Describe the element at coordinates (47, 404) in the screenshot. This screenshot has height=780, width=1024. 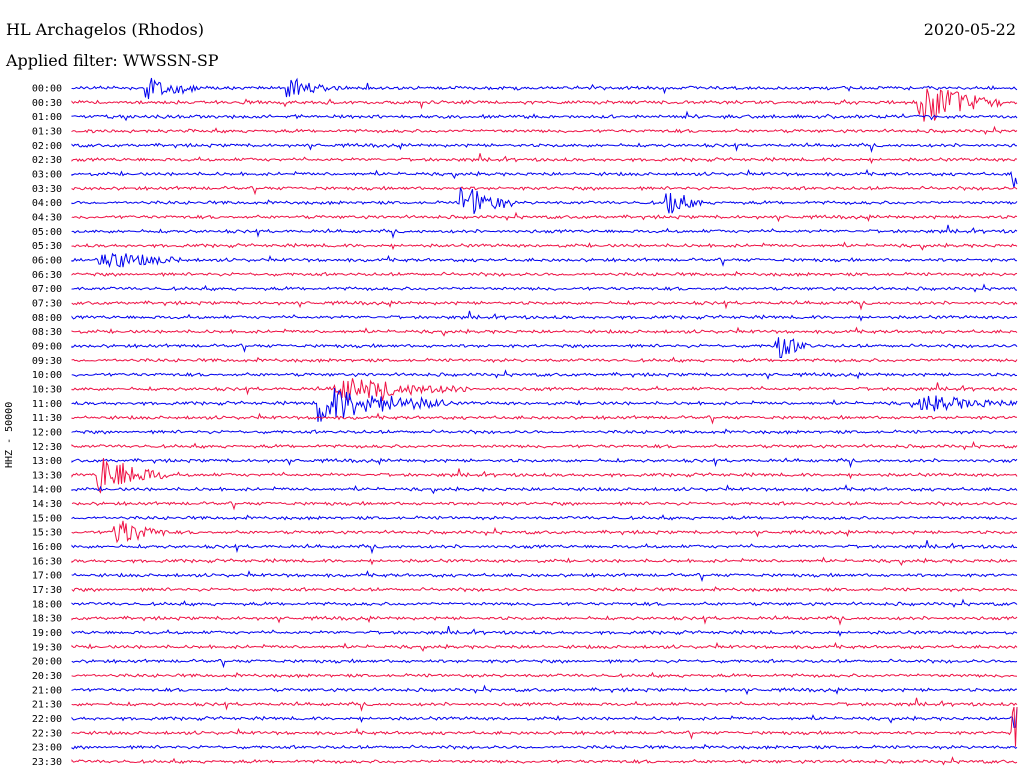
I see `row-time-label: 11:00` at that location.